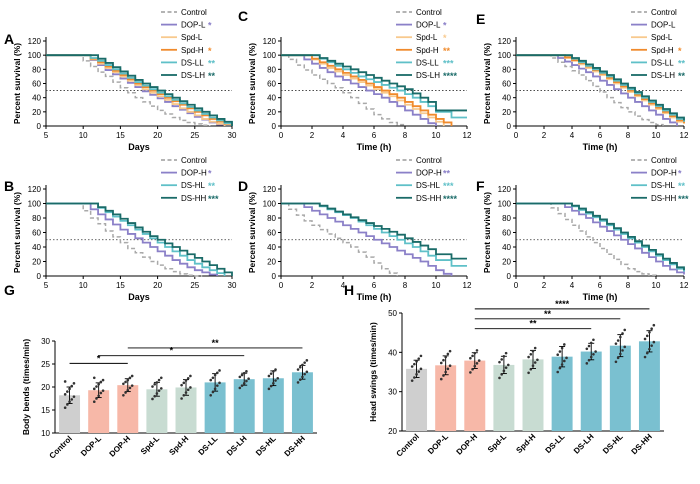 The image size is (700, 484). Describe the element at coordinates (544, 135) in the screenshot. I see `x-tick-label: 2` at that location.